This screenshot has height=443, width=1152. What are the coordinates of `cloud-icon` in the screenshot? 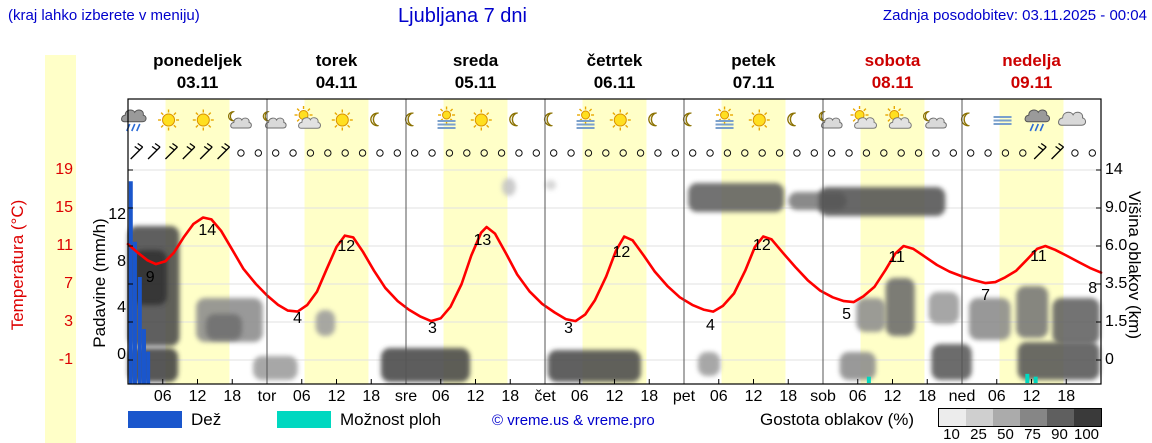 It's located at (1072, 118).